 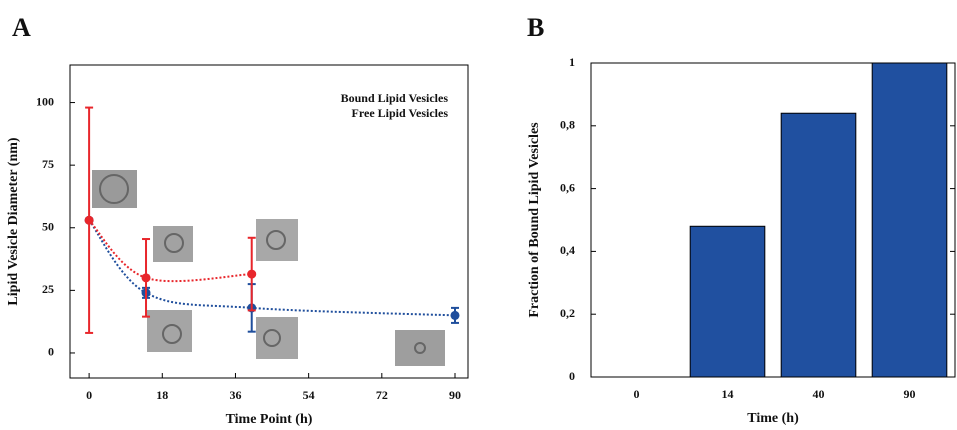 I want to click on panel-label: A, so click(x=21, y=27).